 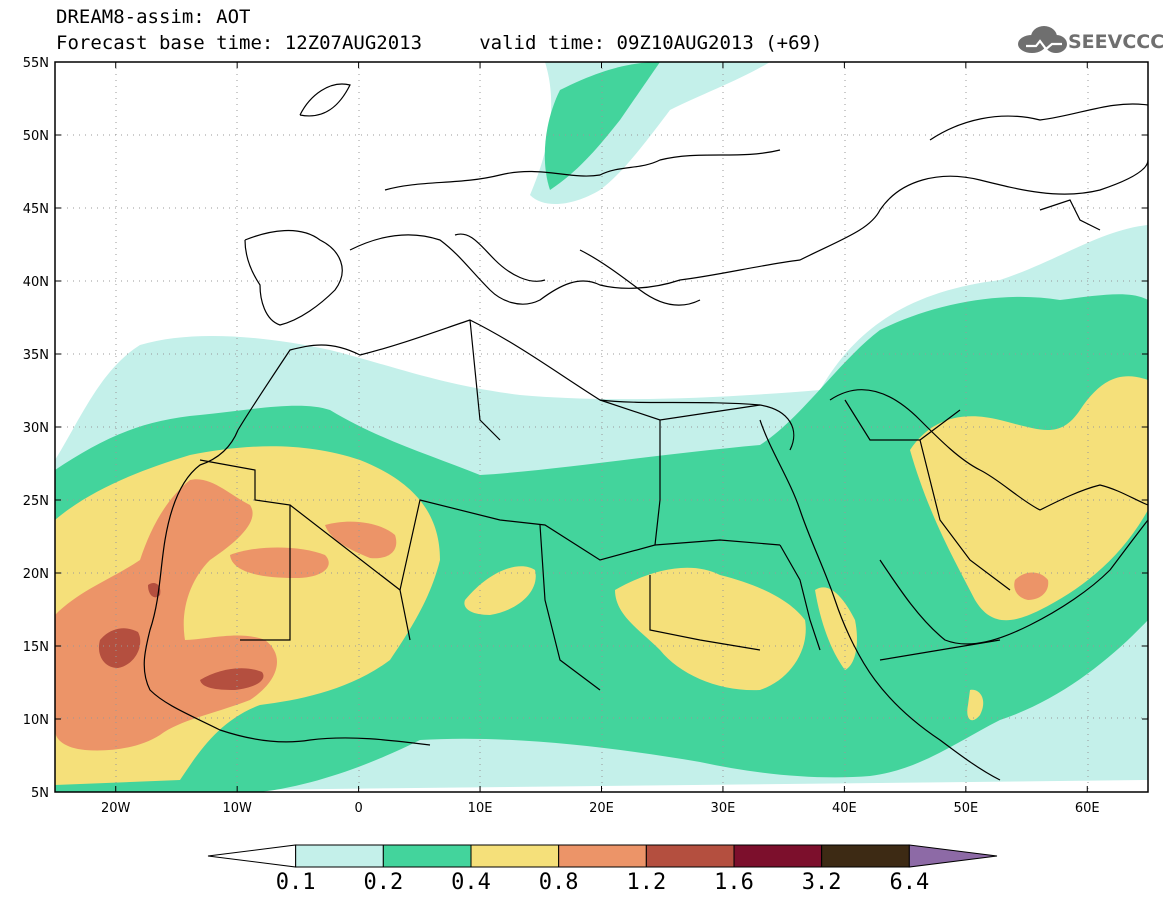 I want to click on lon-tick-label: 40E, so click(x=844, y=808).